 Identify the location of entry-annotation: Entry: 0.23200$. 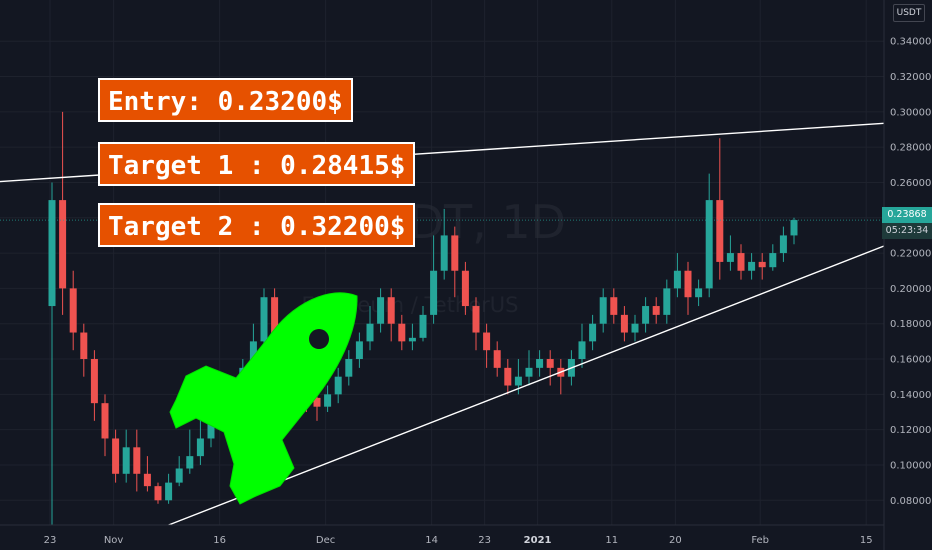
(225, 100).